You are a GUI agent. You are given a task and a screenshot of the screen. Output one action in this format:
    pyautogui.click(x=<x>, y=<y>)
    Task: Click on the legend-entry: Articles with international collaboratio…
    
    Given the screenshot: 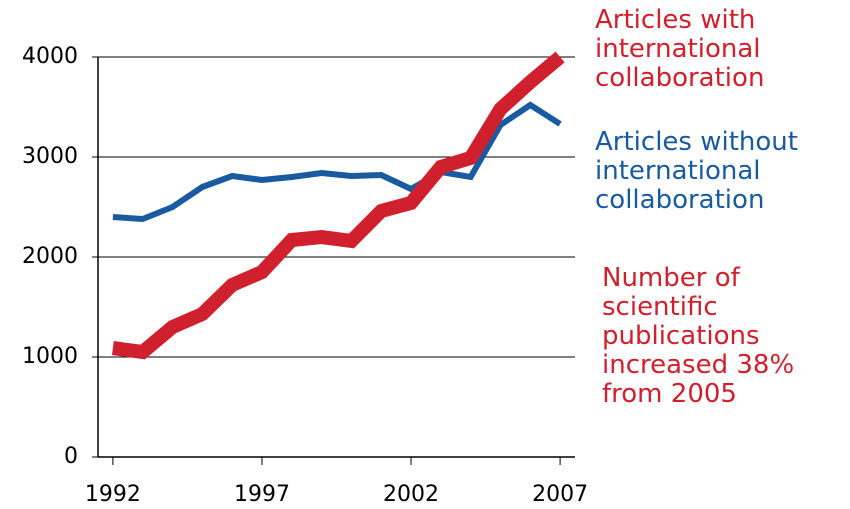 What is the action you would take?
    pyautogui.click(x=680, y=49)
    